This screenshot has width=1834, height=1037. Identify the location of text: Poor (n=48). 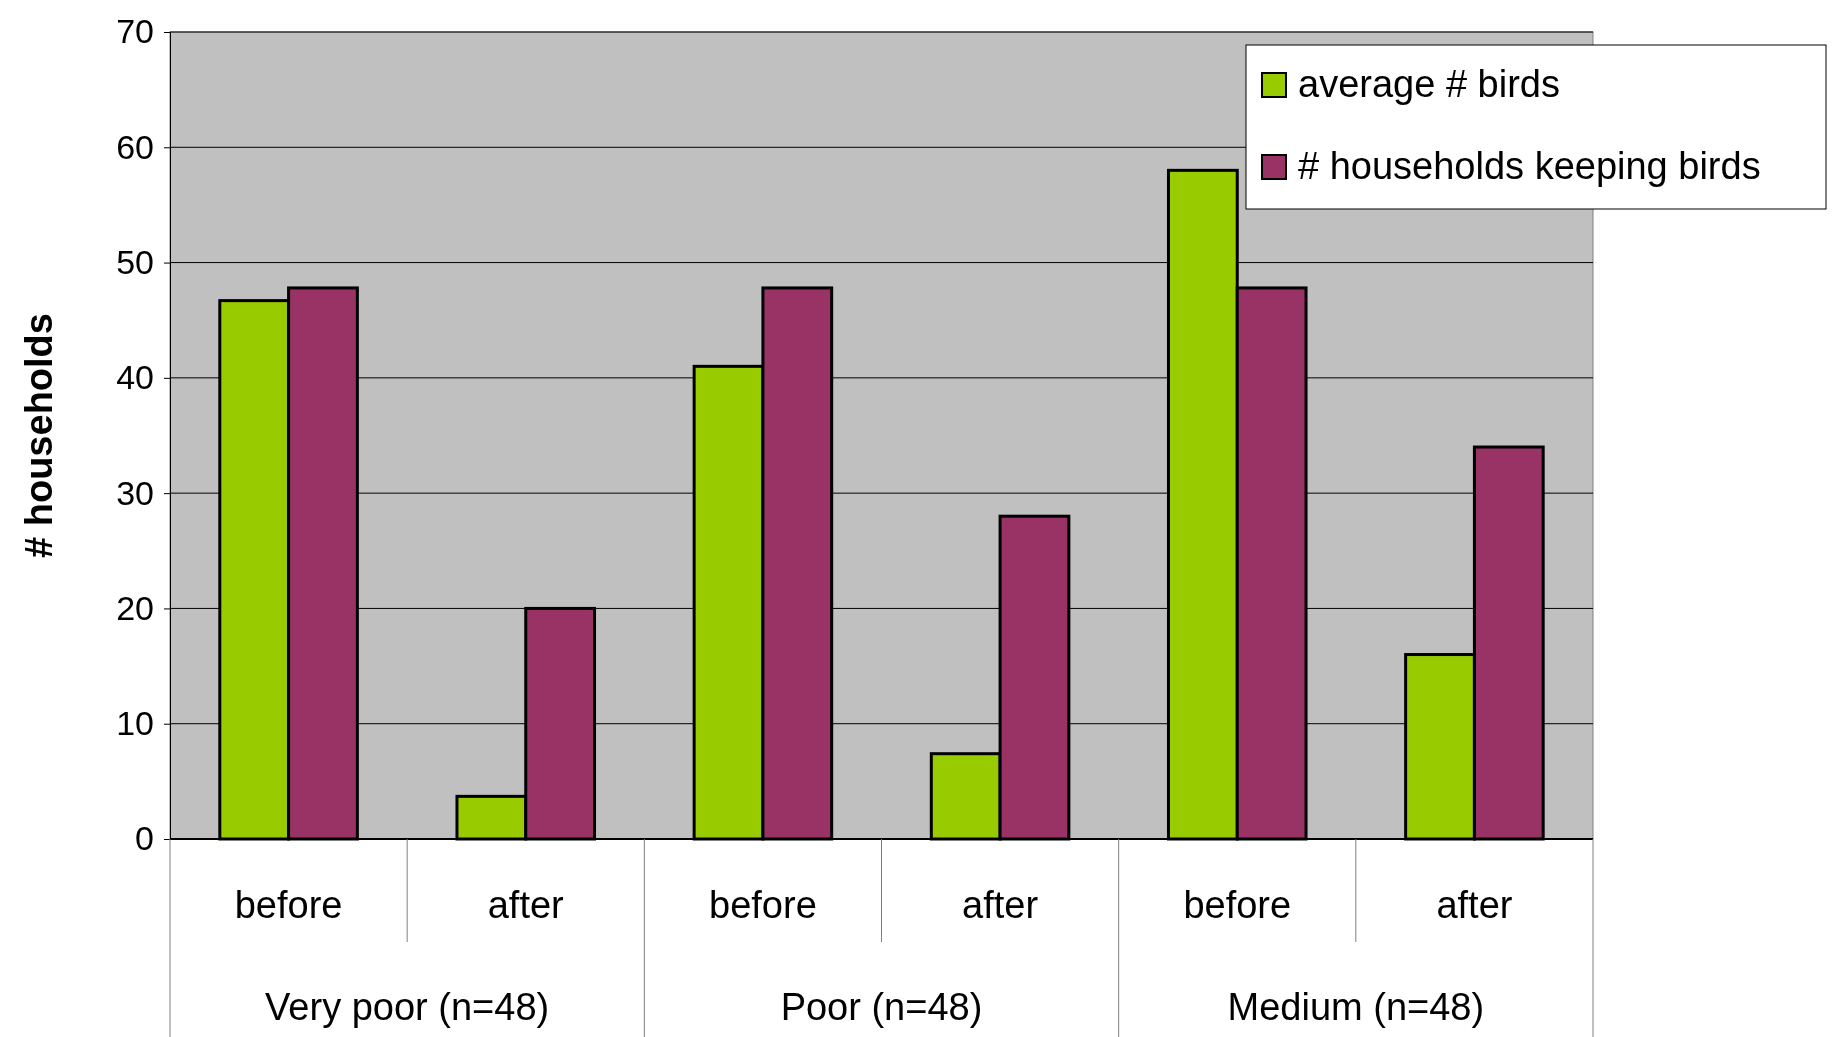
(881, 1007).